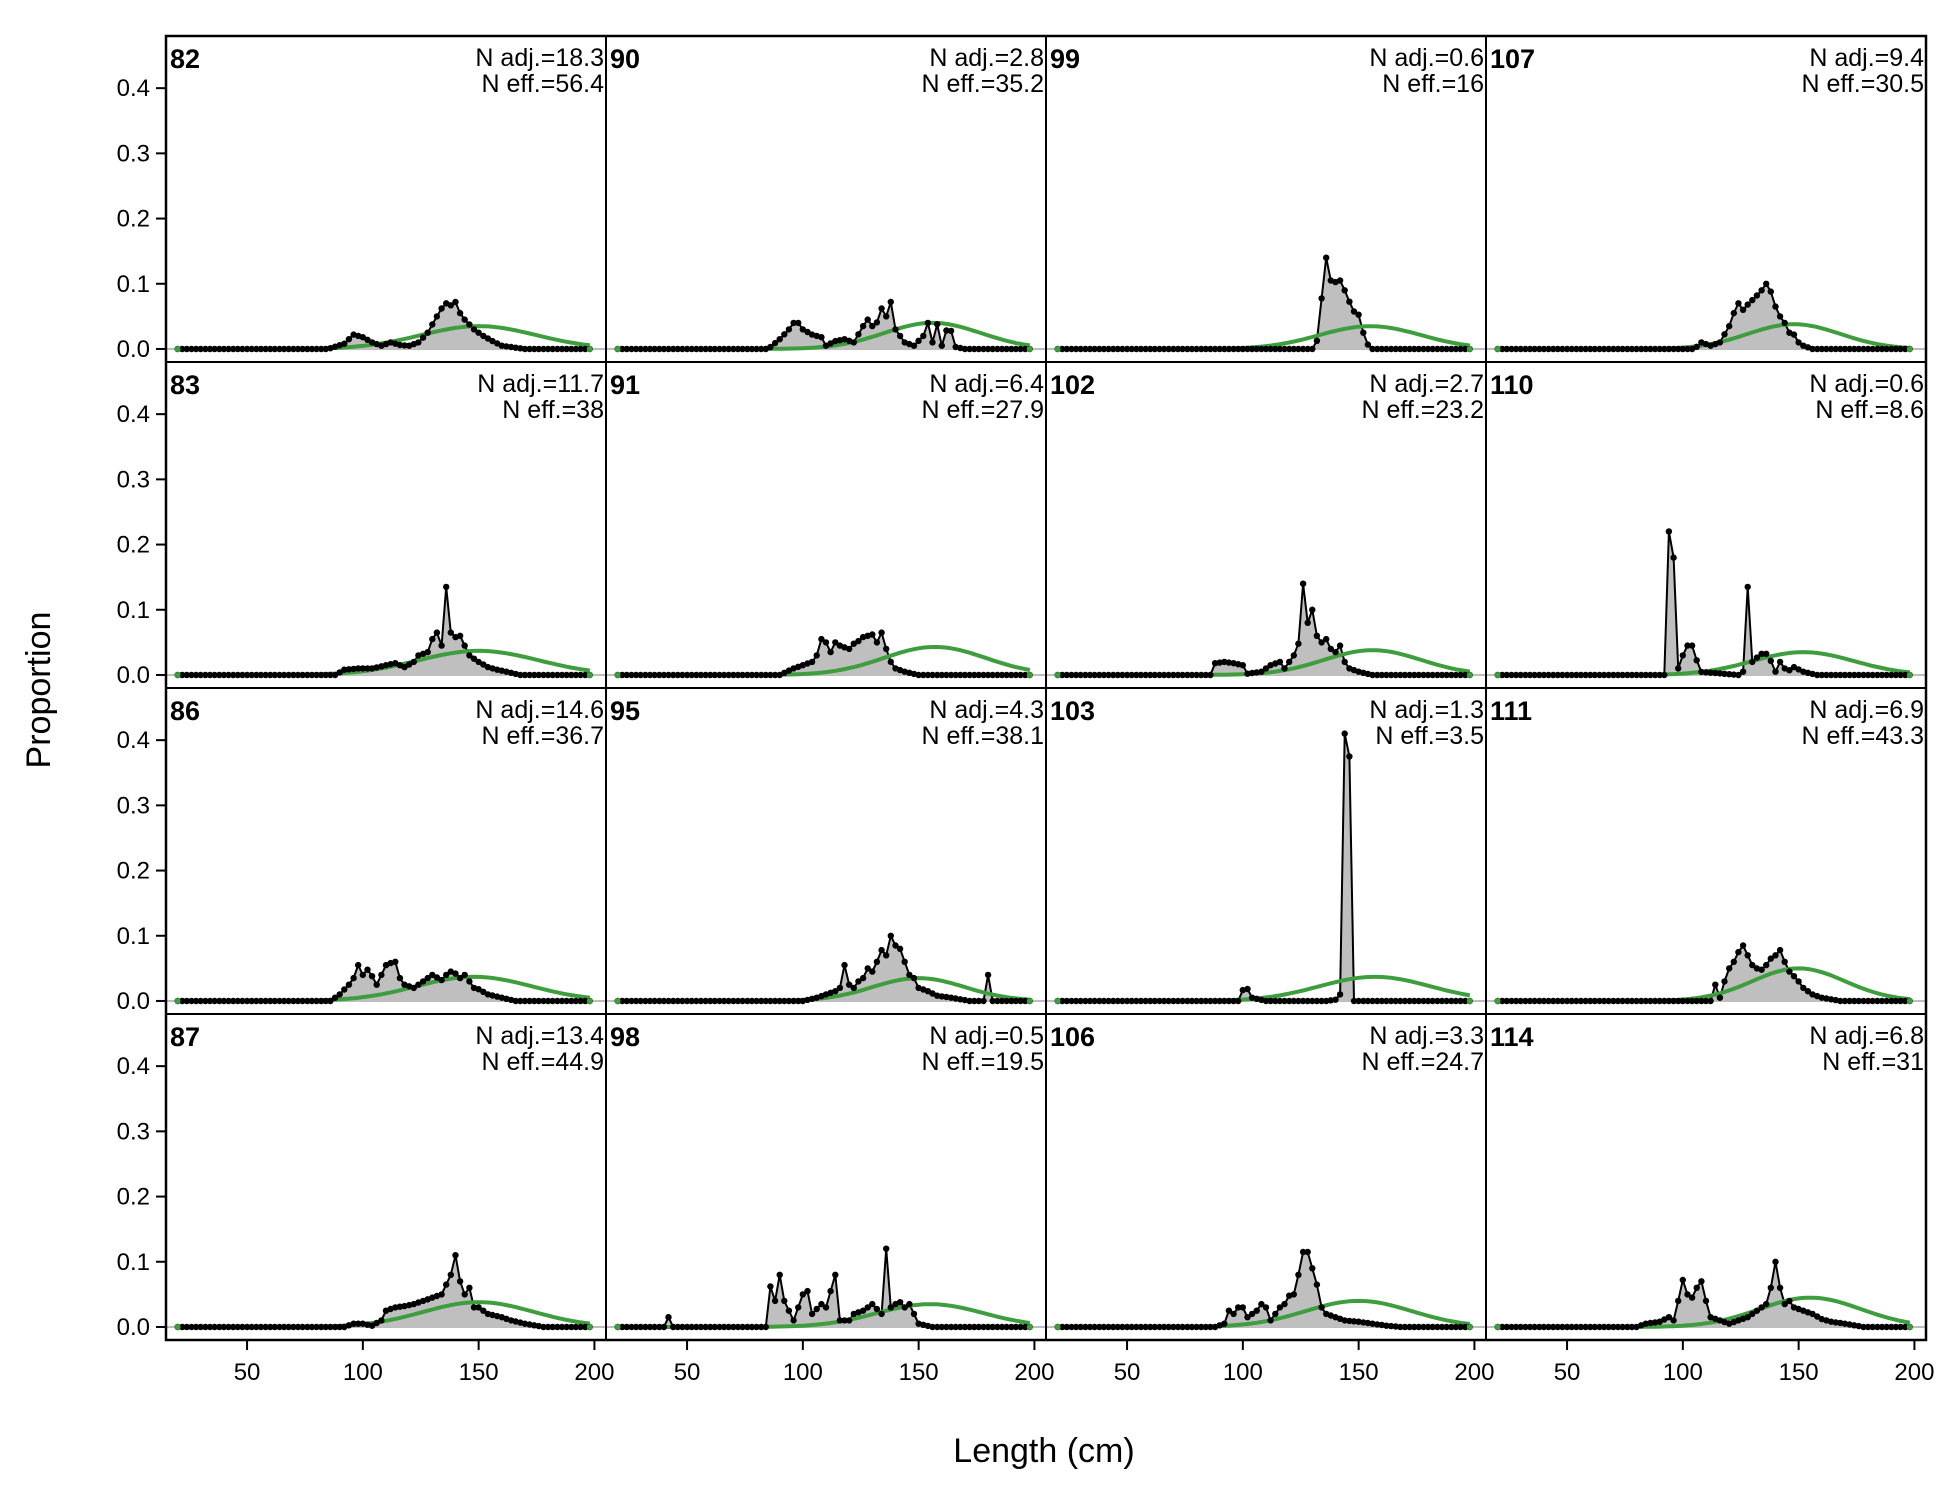  Describe the element at coordinates (1072, 385) in the screenshot. I see `panel-label: 102` at that location.